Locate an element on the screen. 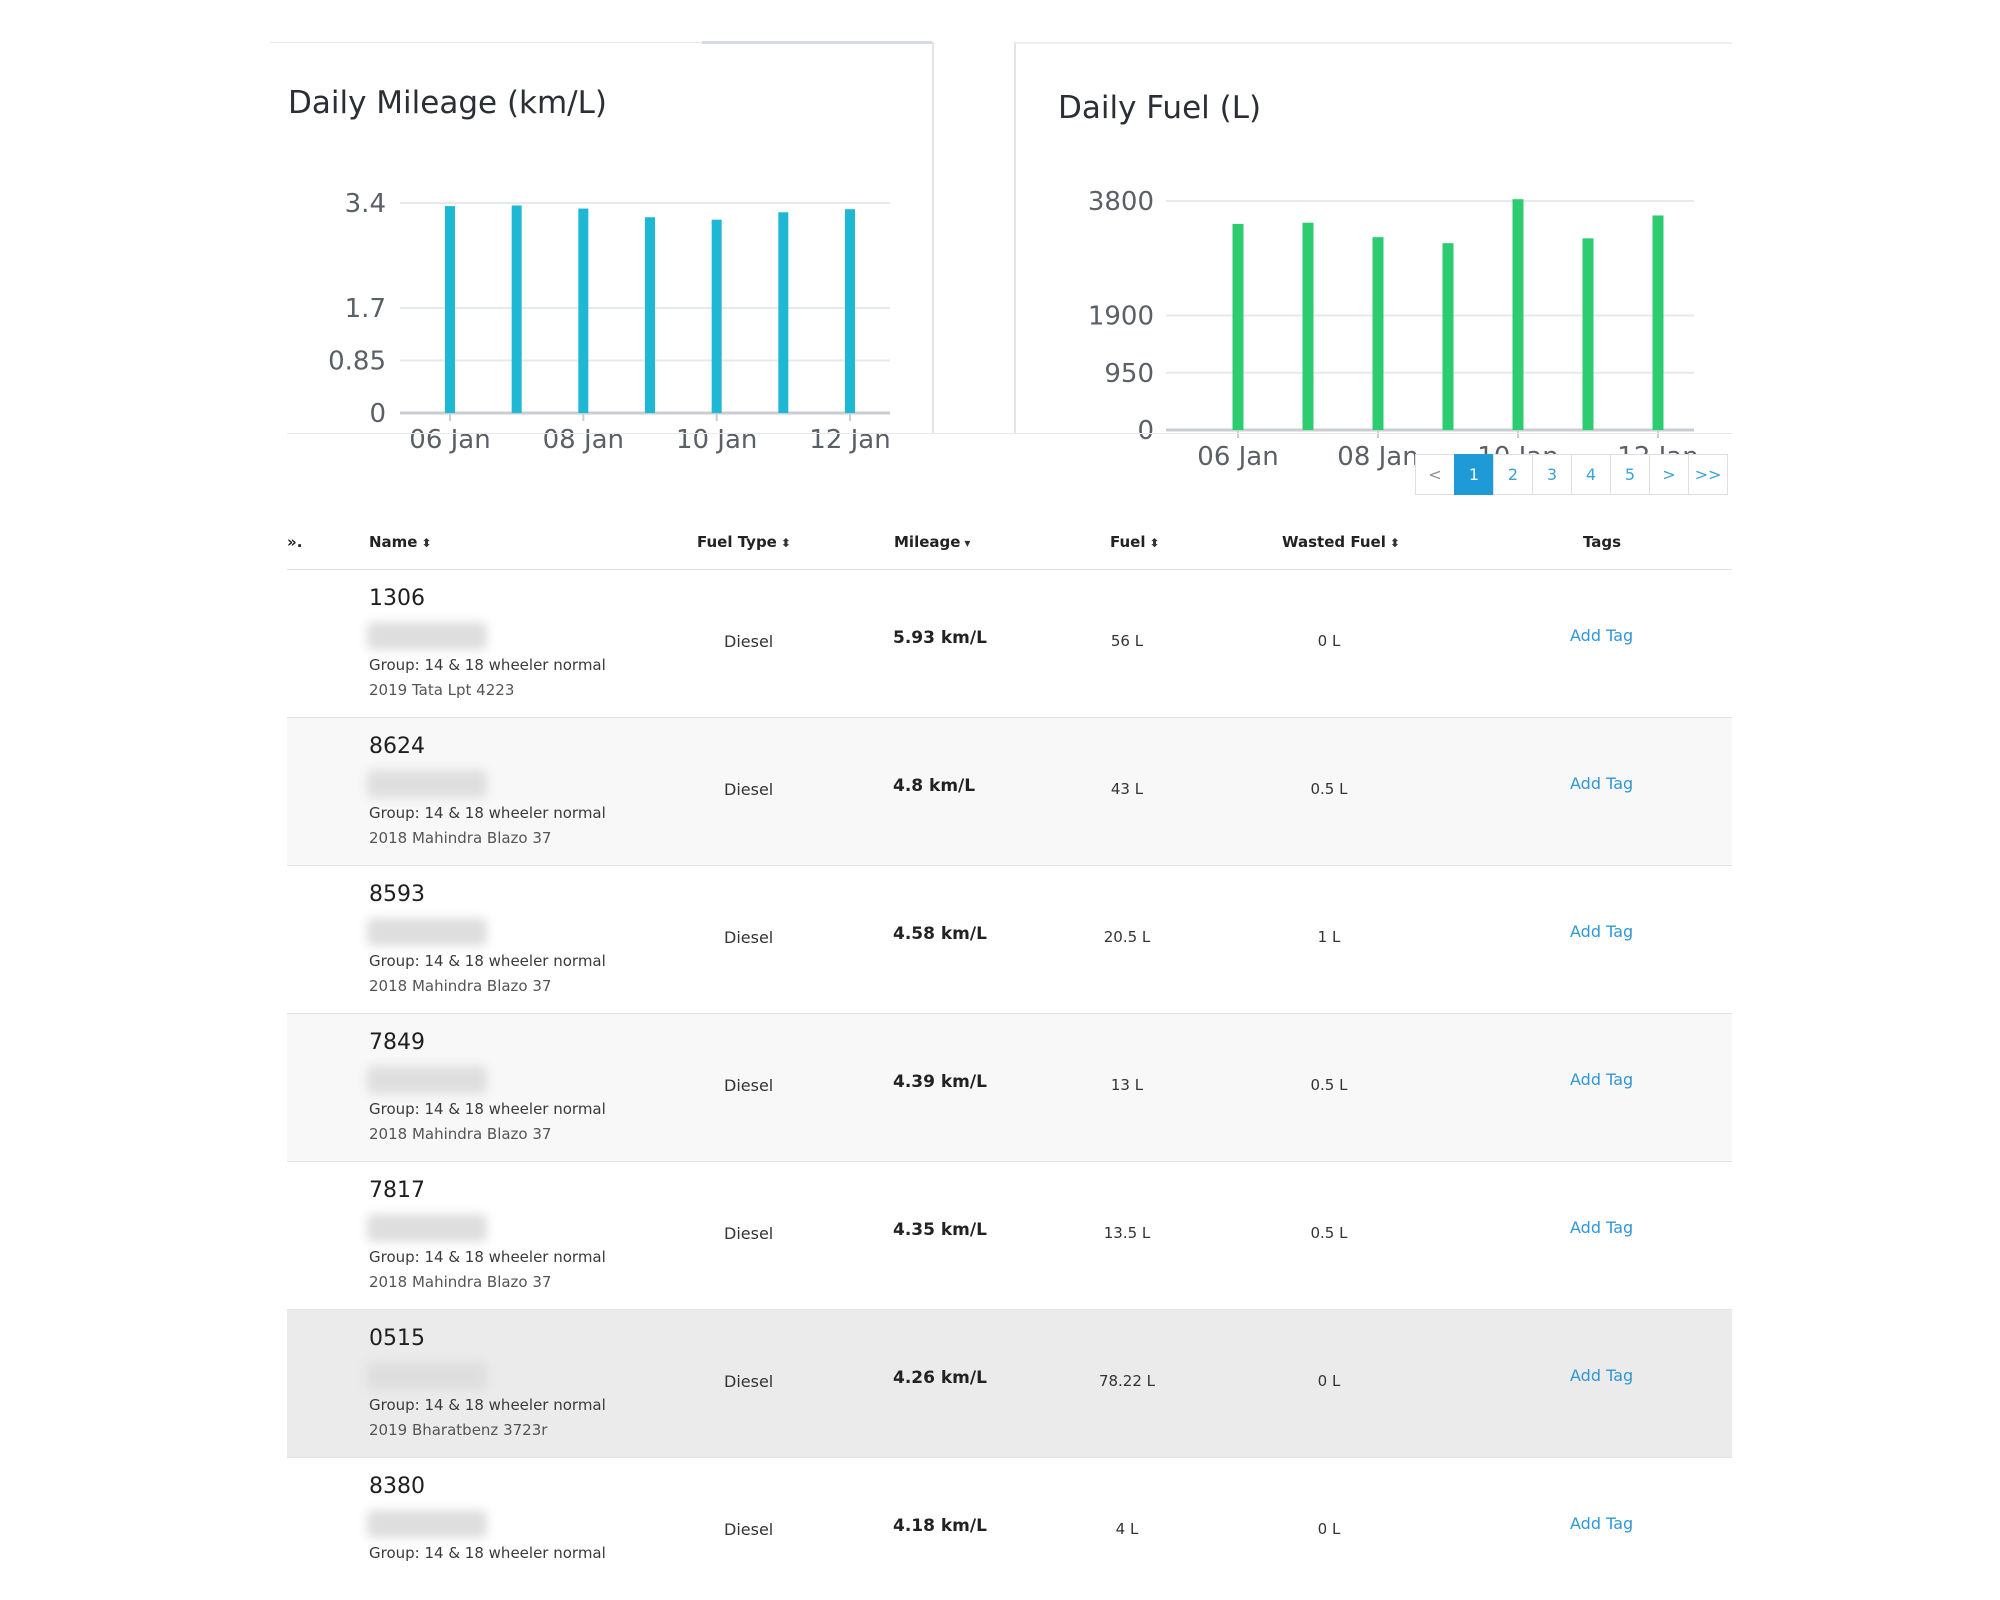 The image size is (2000, 1600). fuel-cell: 78.22 L is located at coordinates (1127, 1381).